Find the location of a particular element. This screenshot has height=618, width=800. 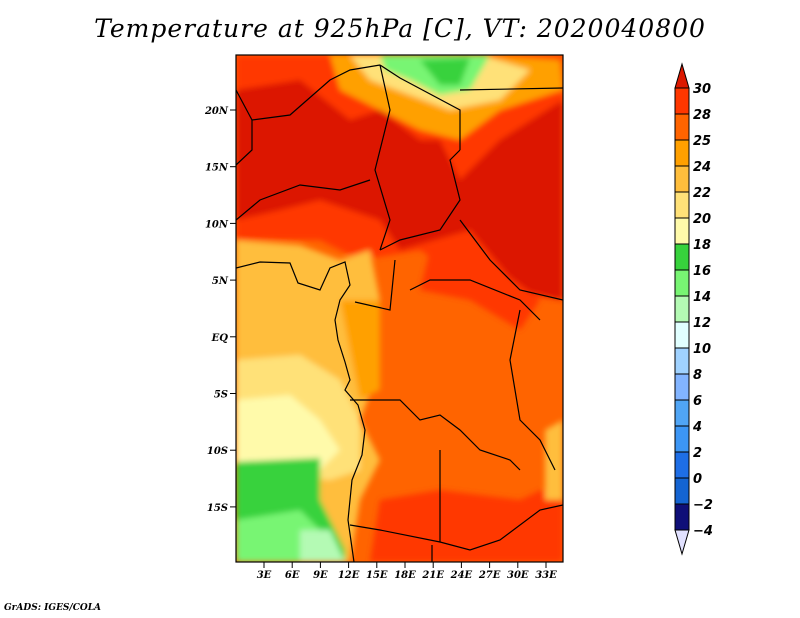

lat-axis: 20N 15N 10N 5N EQ 5S 10S 15S is located at coordinates (220, 310).